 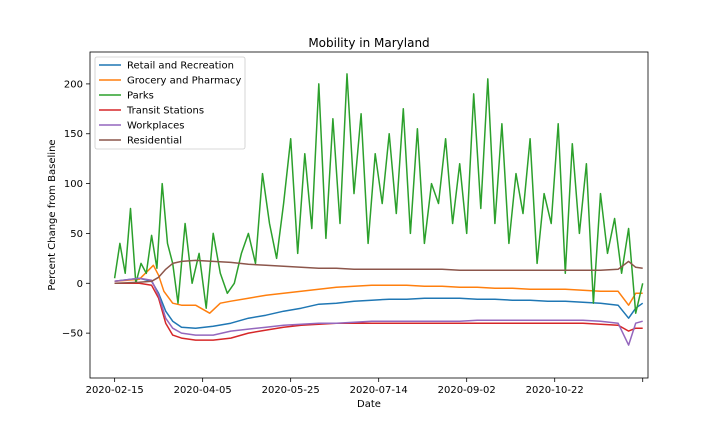 What do you see at coordinates (467, 390) in the screenshot?
I see `x-tick-label: 2020-09-02` at bounding box center [467, 390].